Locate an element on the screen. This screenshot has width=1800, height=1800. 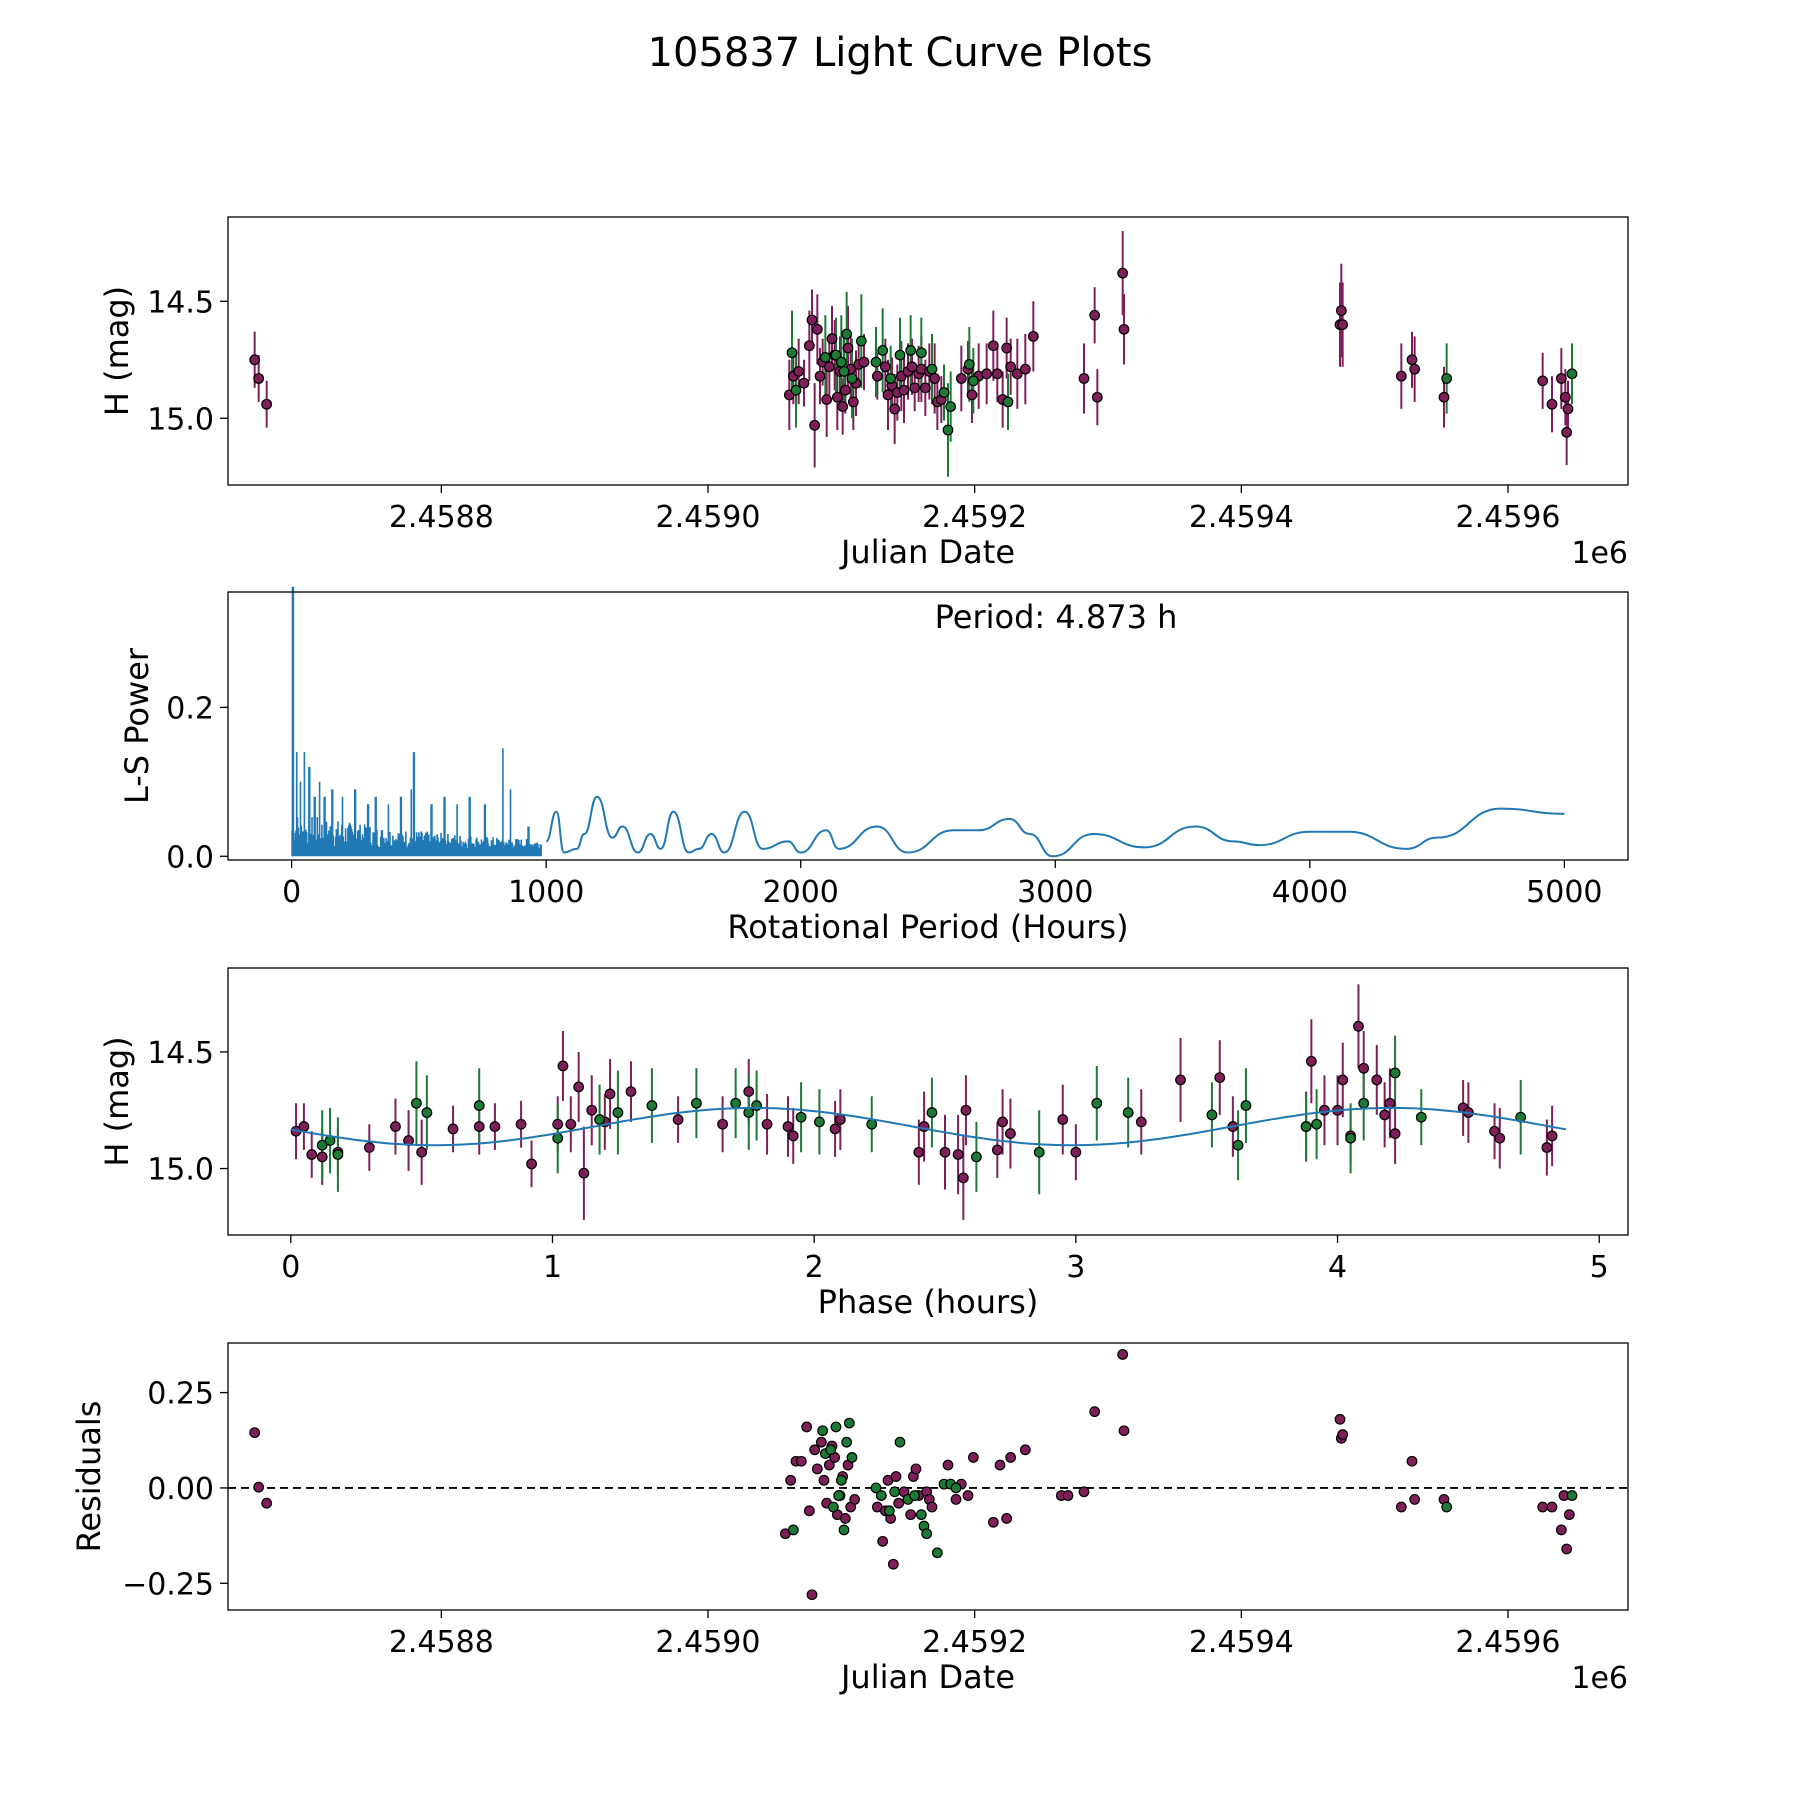
residuals-y-tick-label: 0.25 is located at coordinates (180, 1394).